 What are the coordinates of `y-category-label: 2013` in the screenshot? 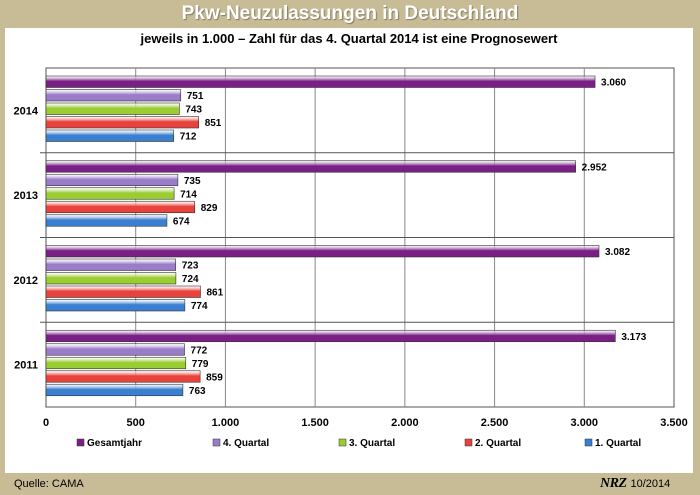 It's located at (26, 196).